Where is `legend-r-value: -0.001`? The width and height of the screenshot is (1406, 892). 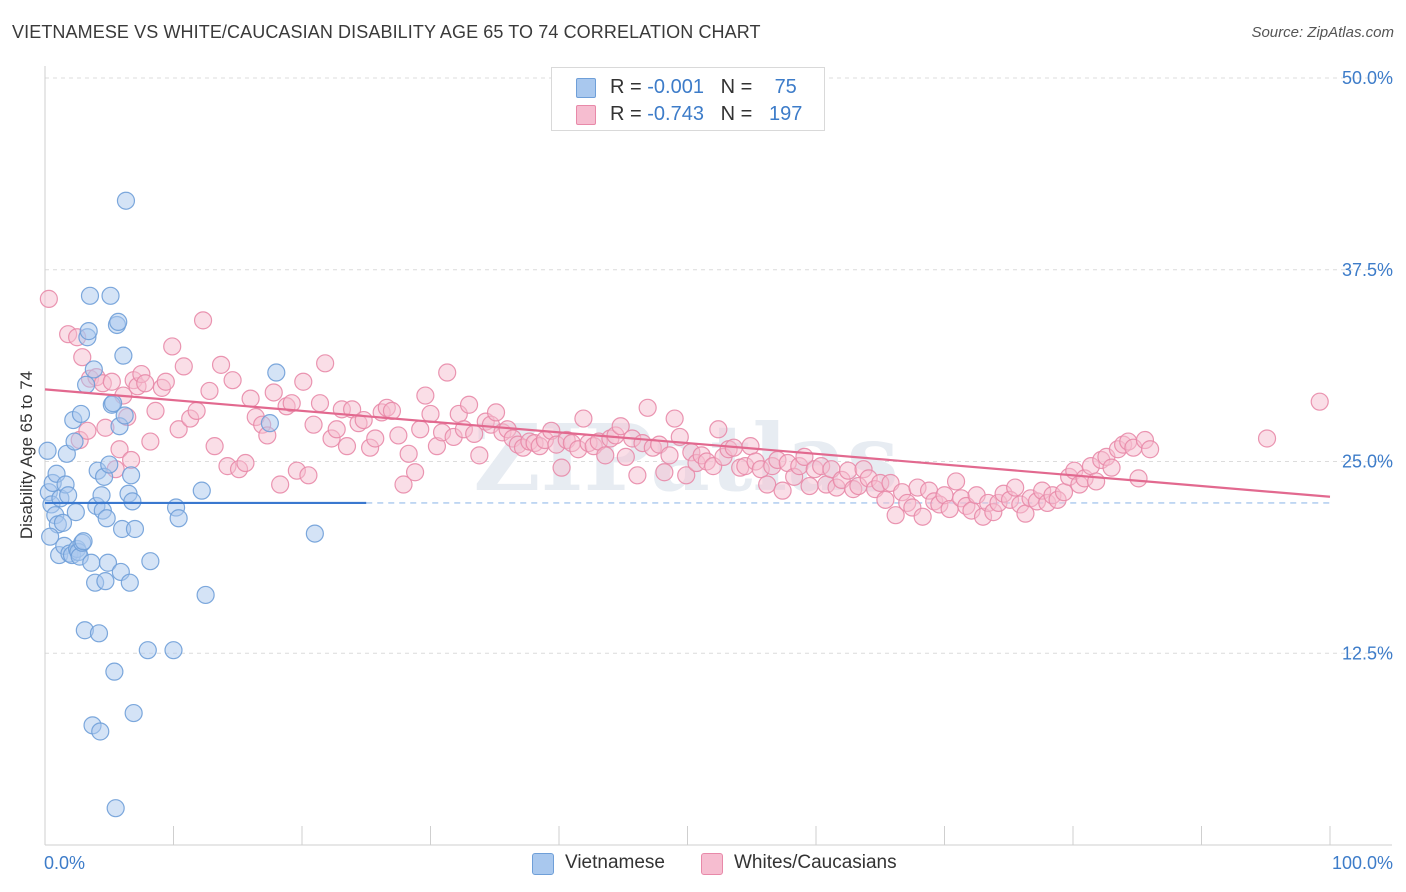
legend-r-value: -0.001 is located at coordinates (675, 87).